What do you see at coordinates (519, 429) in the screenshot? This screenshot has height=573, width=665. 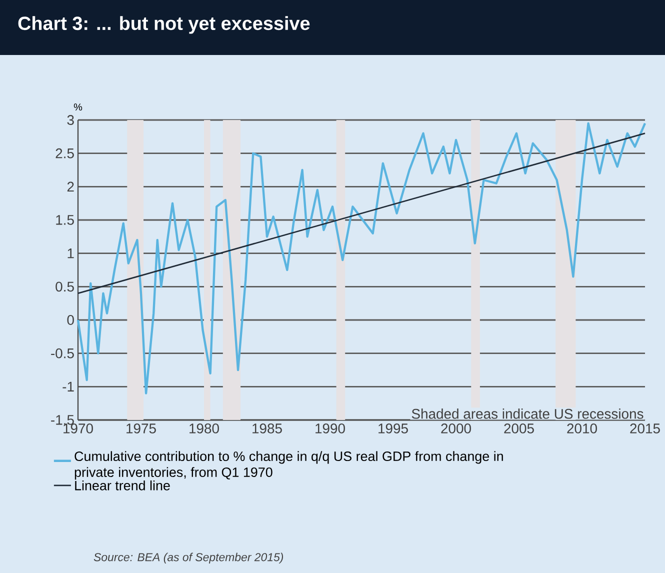 I see `x-tick-label: 2005` at bounding box center [519, 429].